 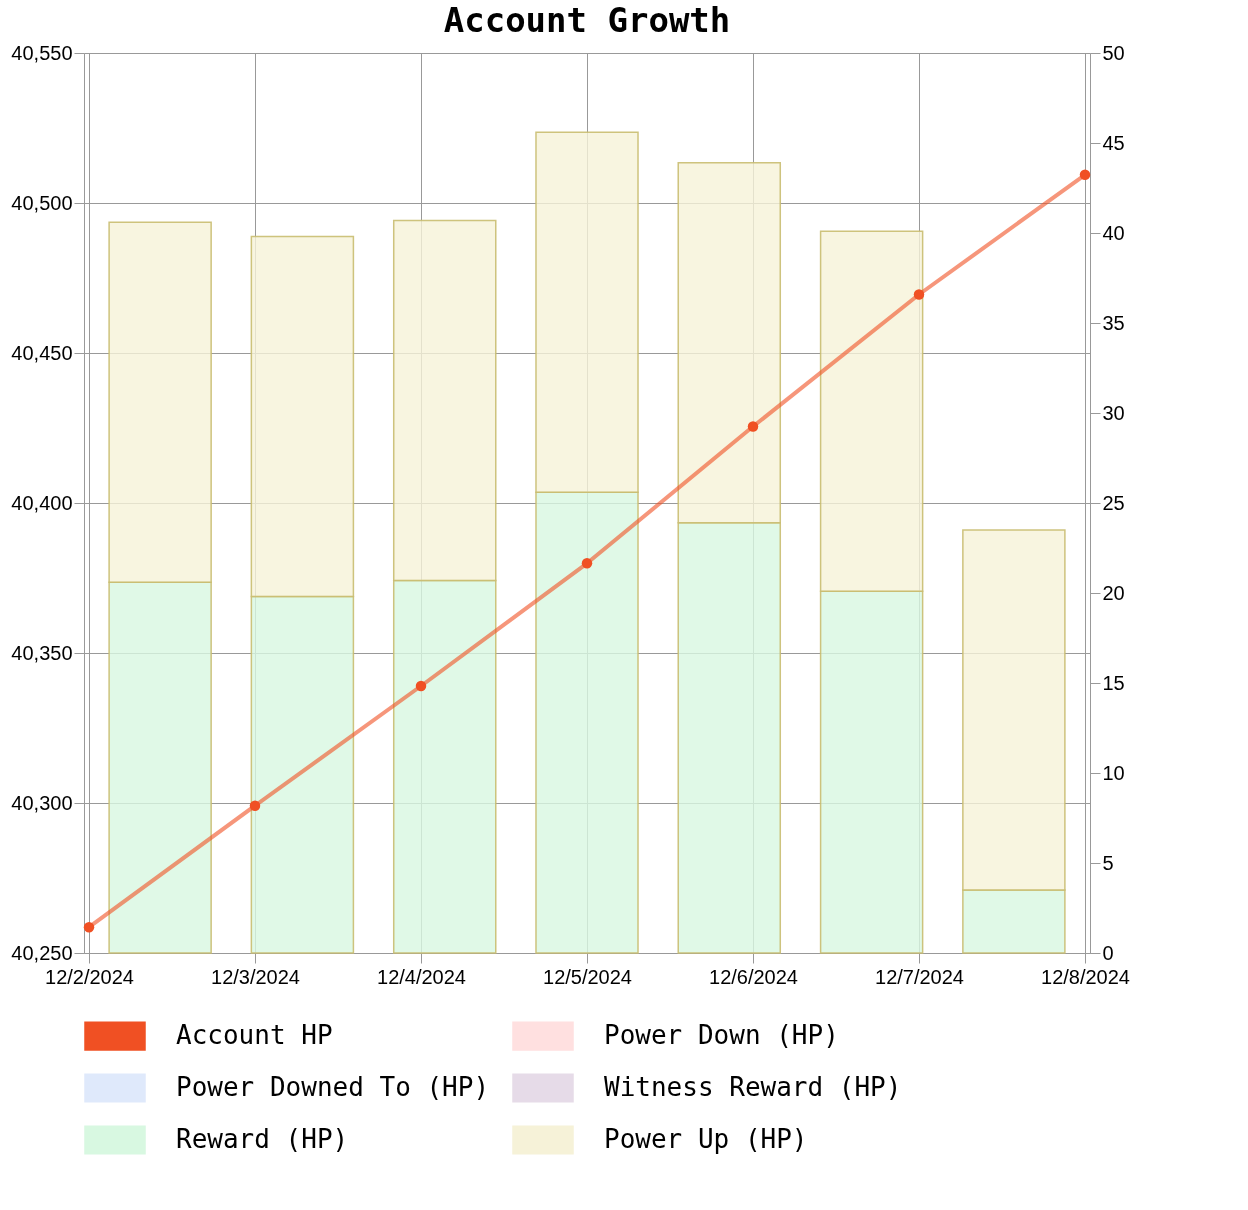 What do you see at coordinates (587, 20) in the screenshot?
I see `chart-title: Account Growth` at bounding box center [587, 20].